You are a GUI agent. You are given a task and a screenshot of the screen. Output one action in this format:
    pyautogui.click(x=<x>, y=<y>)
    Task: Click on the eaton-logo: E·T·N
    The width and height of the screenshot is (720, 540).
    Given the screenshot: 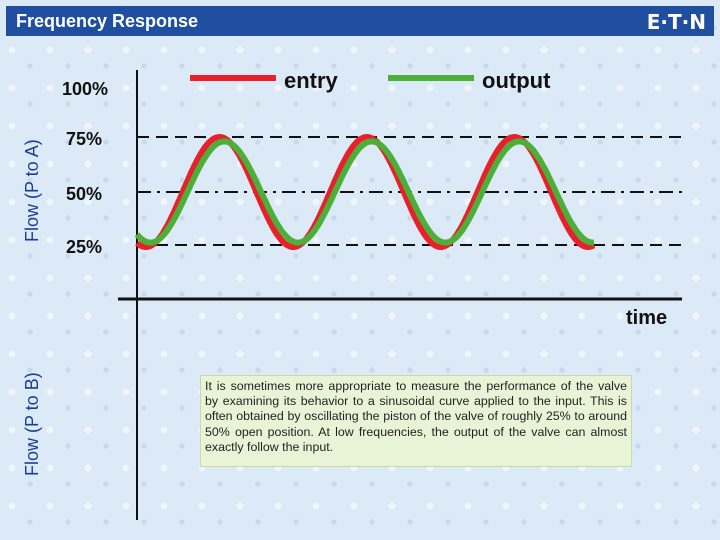 What is the action you would take?
    pyautogui.click(x=676, y=22)
    